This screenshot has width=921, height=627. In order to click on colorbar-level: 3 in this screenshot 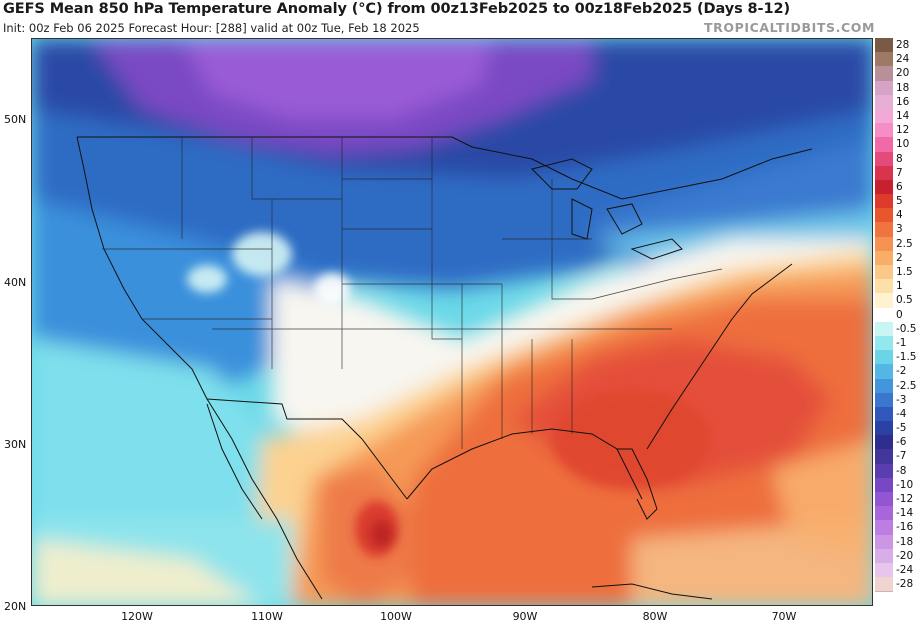, I will do `click(898, 230)`.